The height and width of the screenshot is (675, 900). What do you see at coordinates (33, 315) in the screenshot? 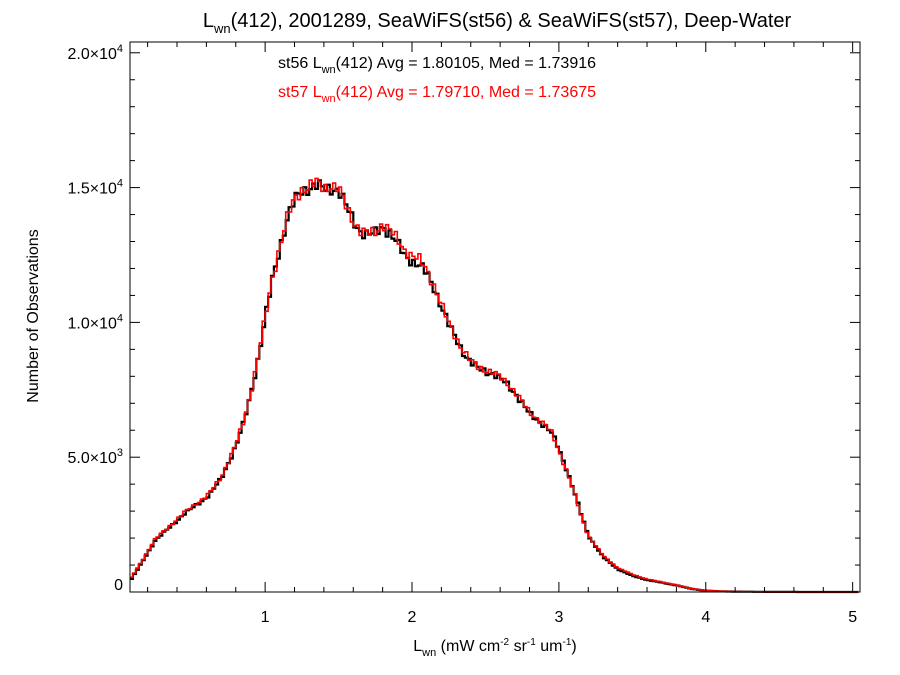
I see `y-axis-title: Number of Observations` at bounding box center [33, 315].